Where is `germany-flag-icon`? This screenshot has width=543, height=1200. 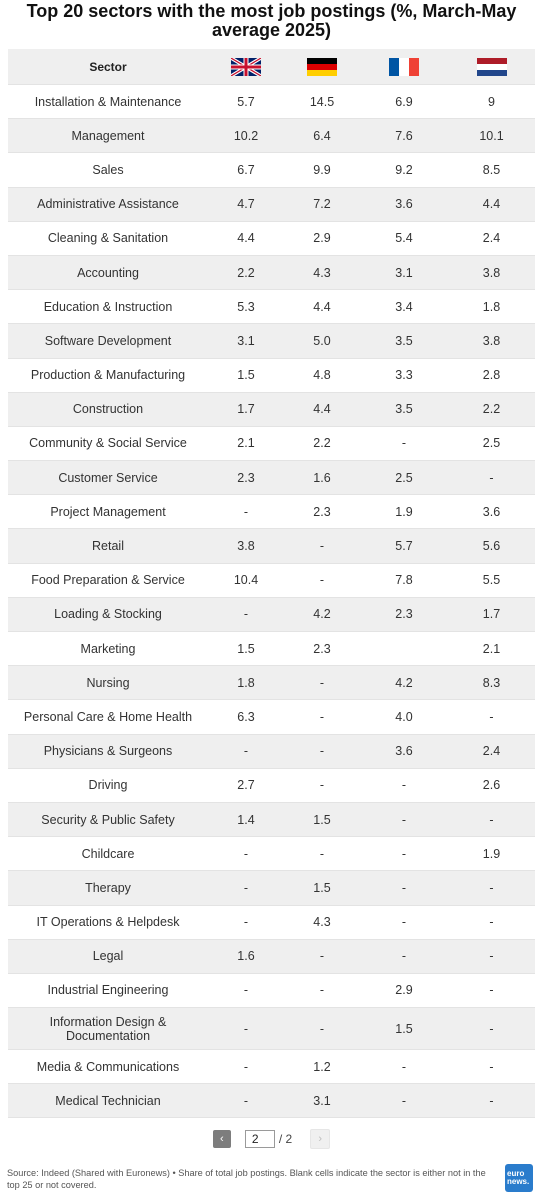
germany-flag-icon is located at coordinates (322, 66).